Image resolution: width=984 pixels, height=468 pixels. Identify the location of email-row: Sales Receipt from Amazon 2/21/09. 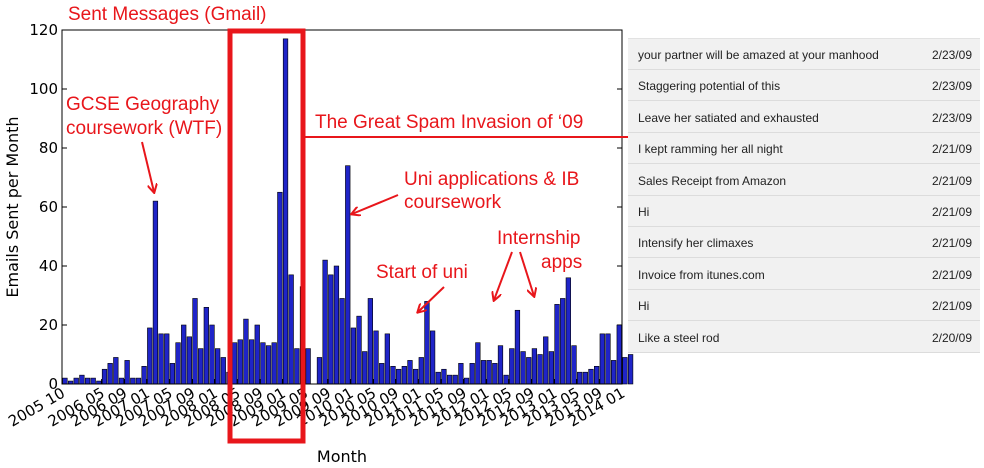
(804, 180).